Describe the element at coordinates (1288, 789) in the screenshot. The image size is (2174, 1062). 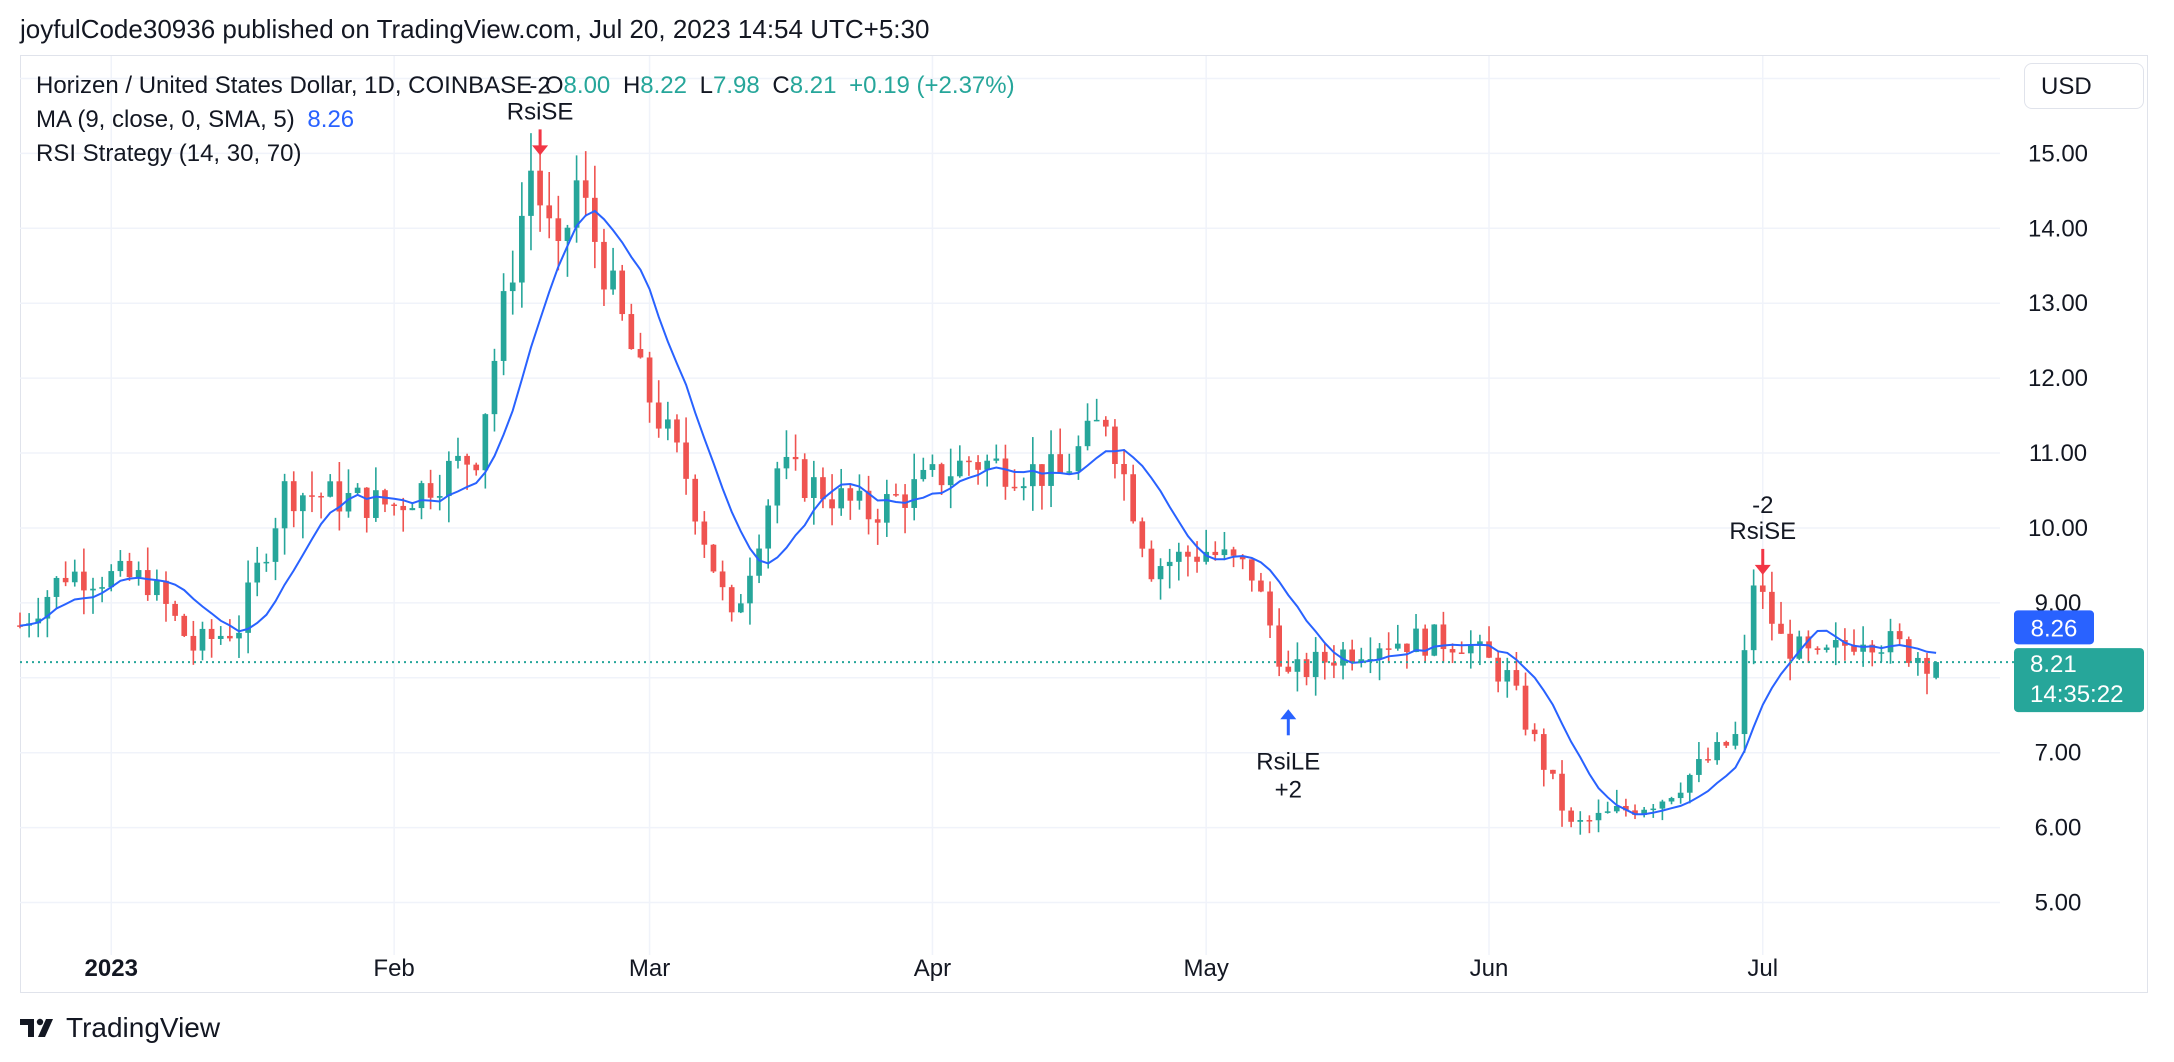
I see `signal-qty: +2` at that location.